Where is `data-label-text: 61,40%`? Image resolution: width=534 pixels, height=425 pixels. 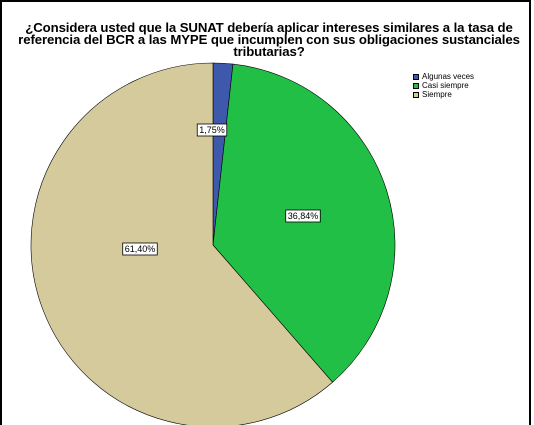
data-label-text: 61,40% is located at coordinates (140, 249).